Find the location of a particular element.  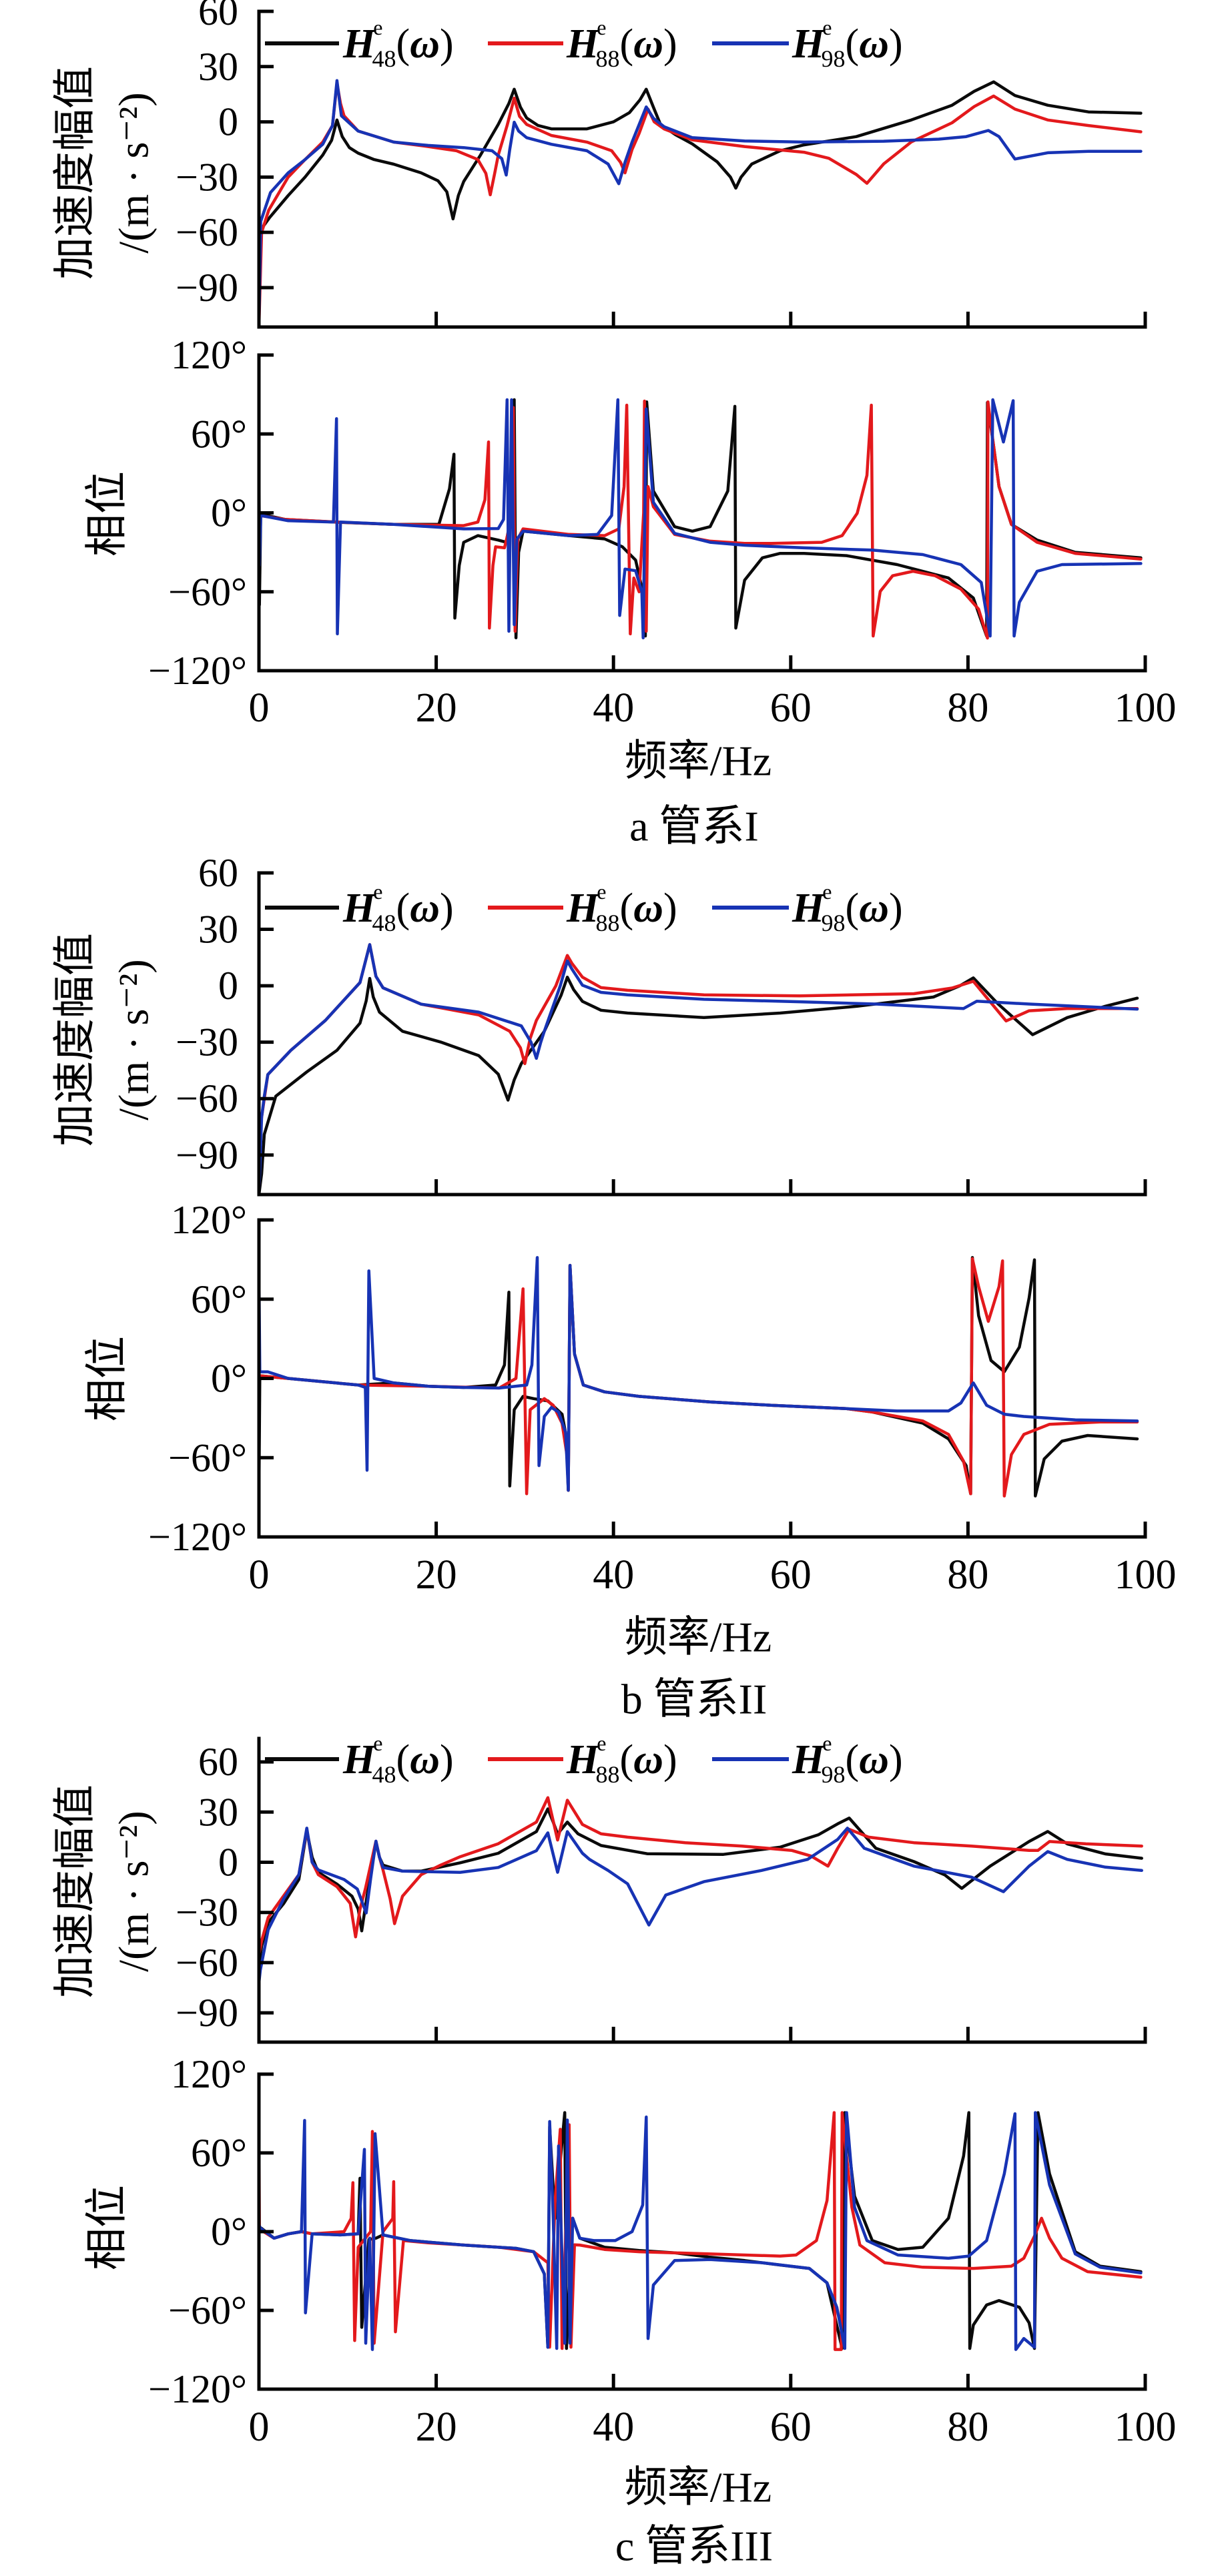

legend-label: He 88(ω) is located at coordinates (621, 908).